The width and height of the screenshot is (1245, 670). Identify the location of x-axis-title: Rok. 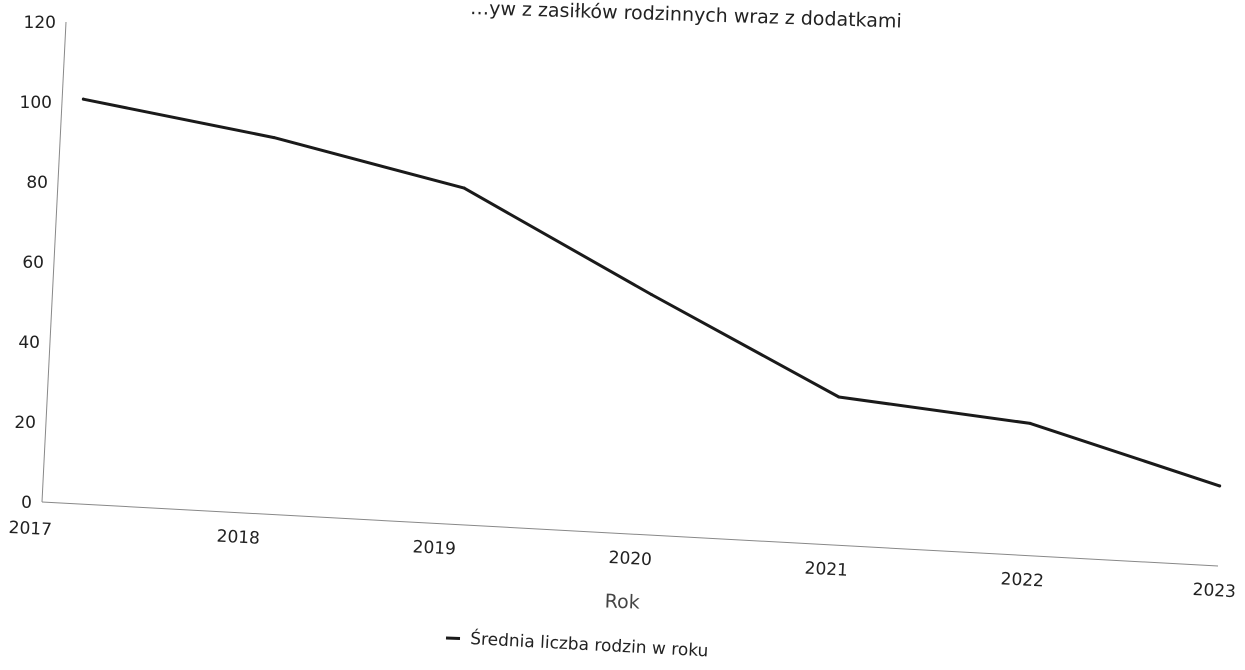
(622, 601).